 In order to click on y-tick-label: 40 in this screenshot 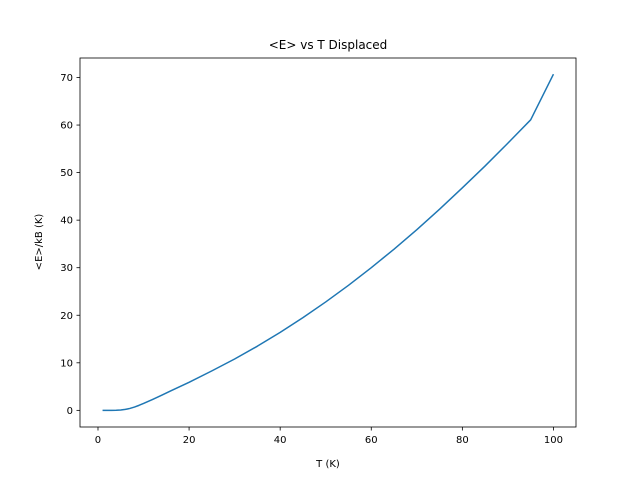, I will do `click(66, 221)`.